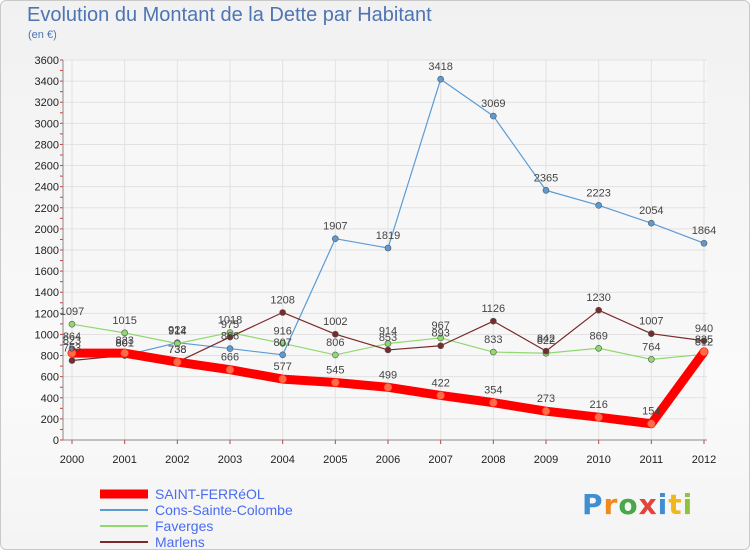  Describe the element at coordinates (47, 230) in the screenshot. I see `y-tick-label: 2000` at that location.